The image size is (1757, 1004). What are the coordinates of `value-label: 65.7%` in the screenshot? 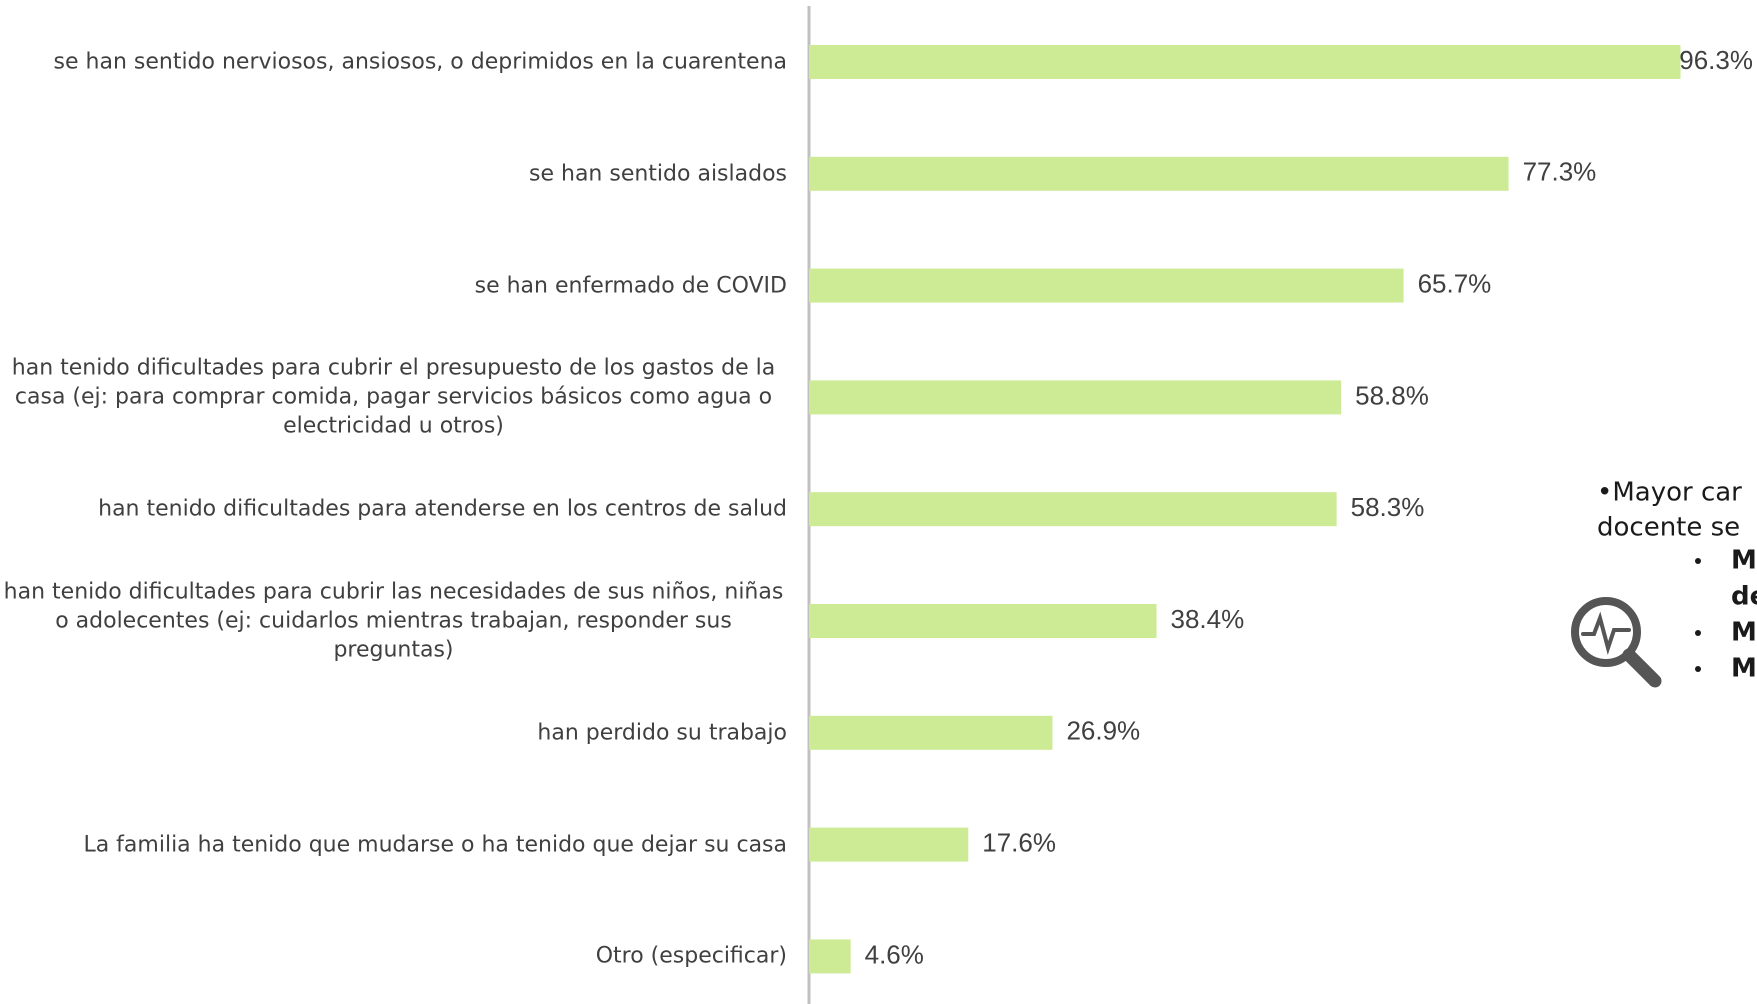 It's located at (1455, 283).